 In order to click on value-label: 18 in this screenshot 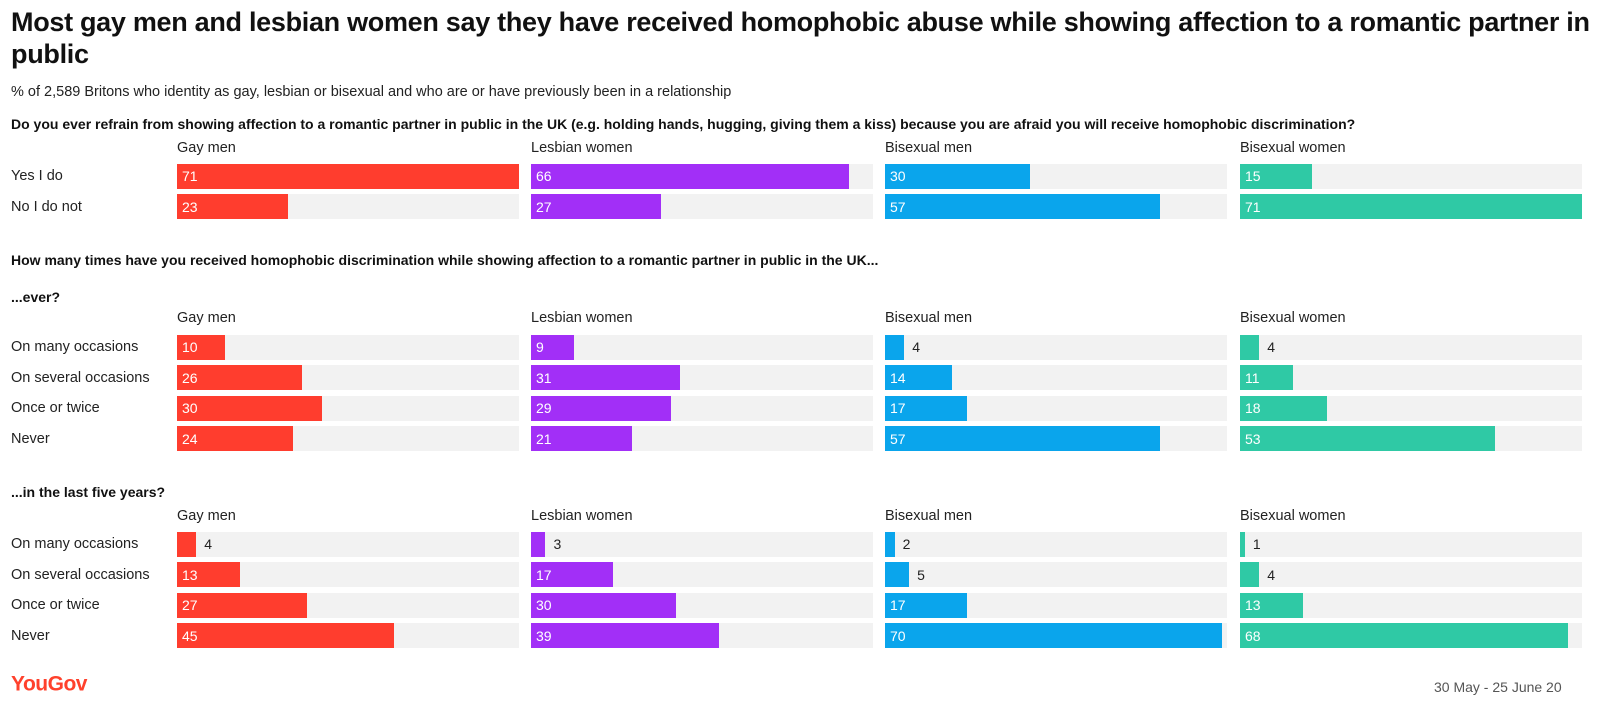, I will do `click(1253, 408)`.